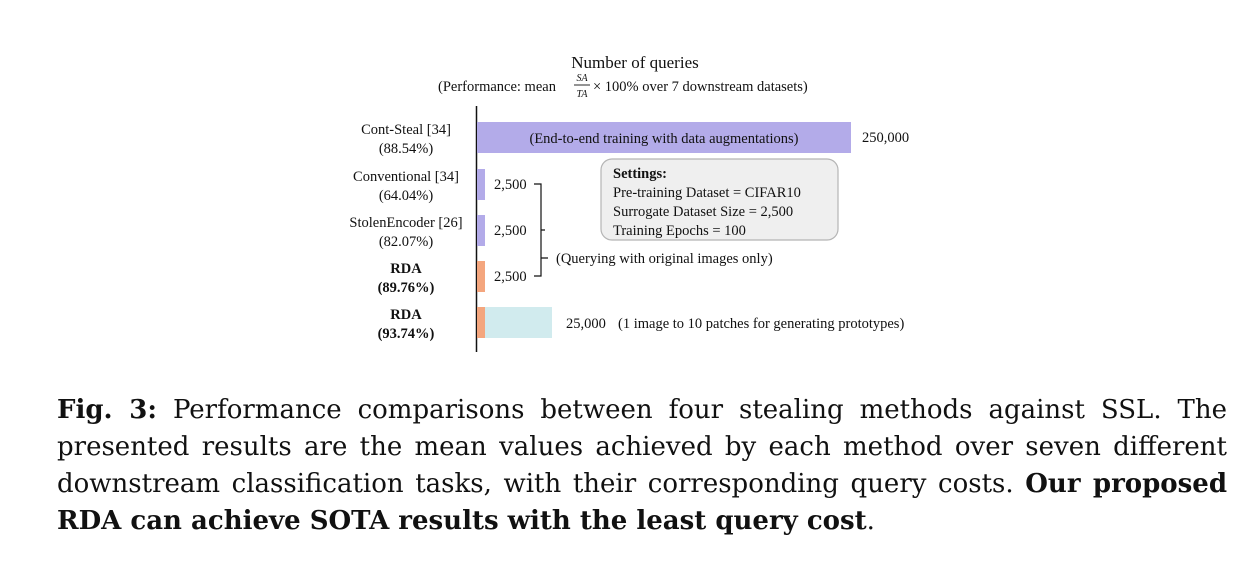 The width and height of the screenshot is (1257, 566). What do you see at coordinates (406, 149) in the screenshot?
I see `category-performance: (88.54%)` at bounding box center [406, 149].